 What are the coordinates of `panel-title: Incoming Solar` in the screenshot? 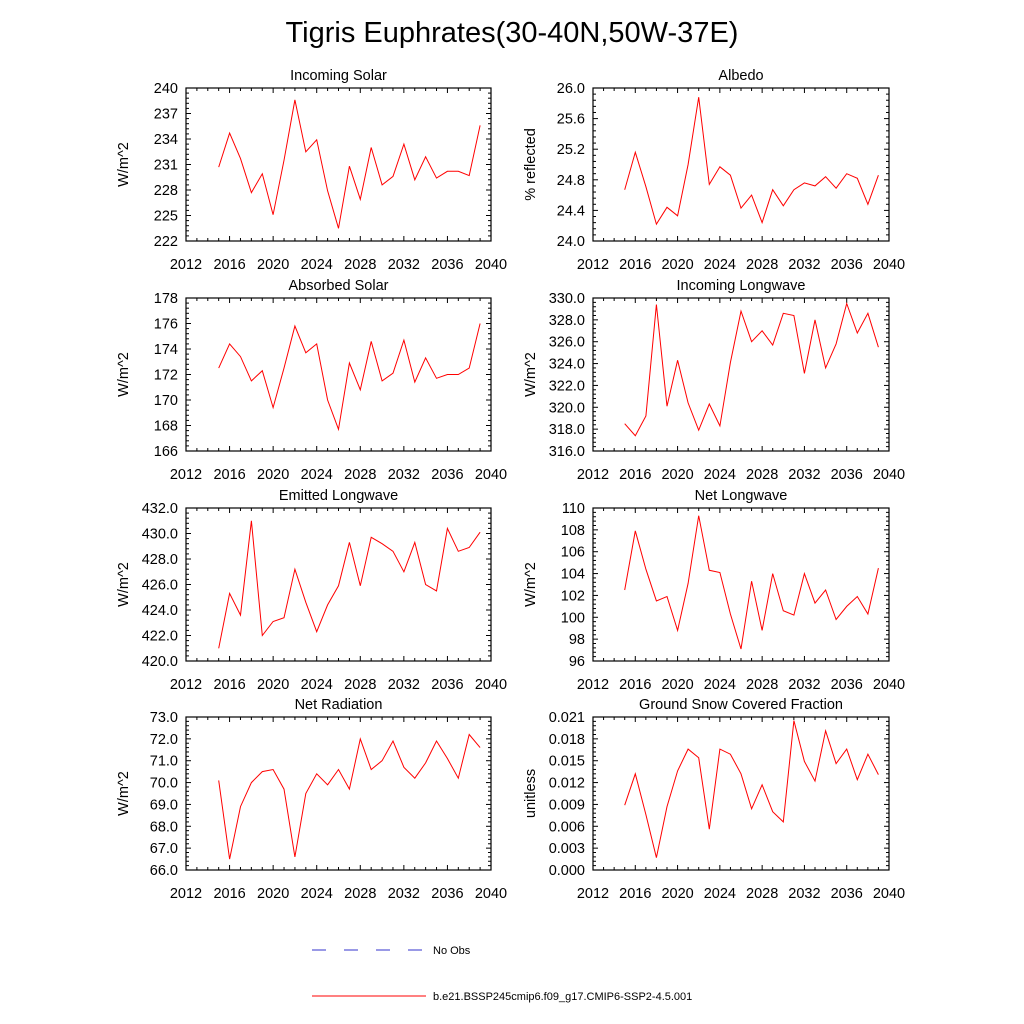 It's located at (338, 76).